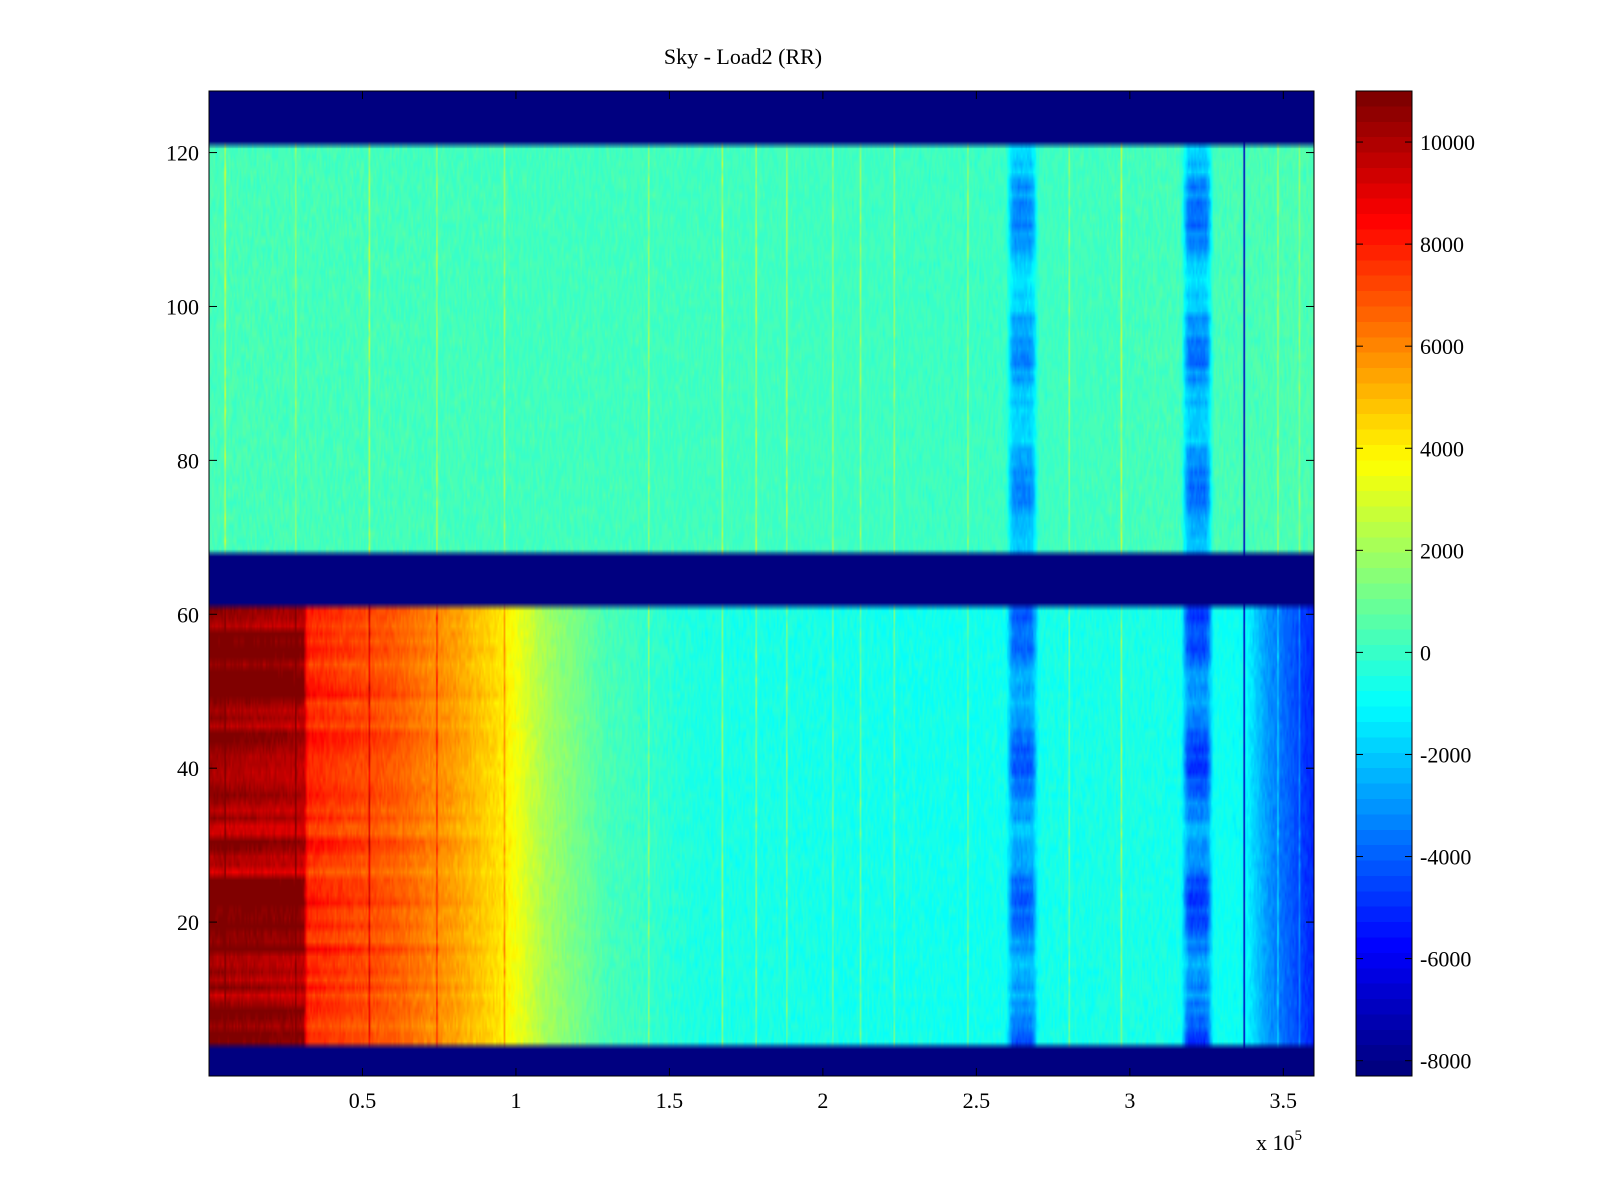 This screenshot has height=1200, width=1600. What do you see at coordinates (977, 1100) in the screenshot?
I see `x-tick-label: 2.5` at bounding box center [977, 1100].